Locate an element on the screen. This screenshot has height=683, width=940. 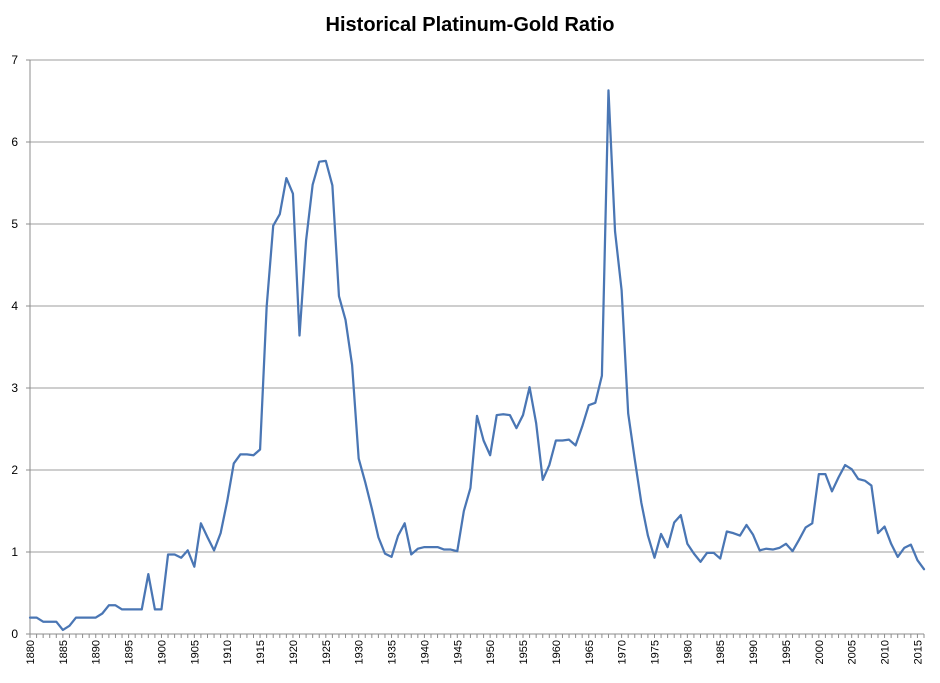
x-tick-label: 1885 is located at coordinates (64, 652).